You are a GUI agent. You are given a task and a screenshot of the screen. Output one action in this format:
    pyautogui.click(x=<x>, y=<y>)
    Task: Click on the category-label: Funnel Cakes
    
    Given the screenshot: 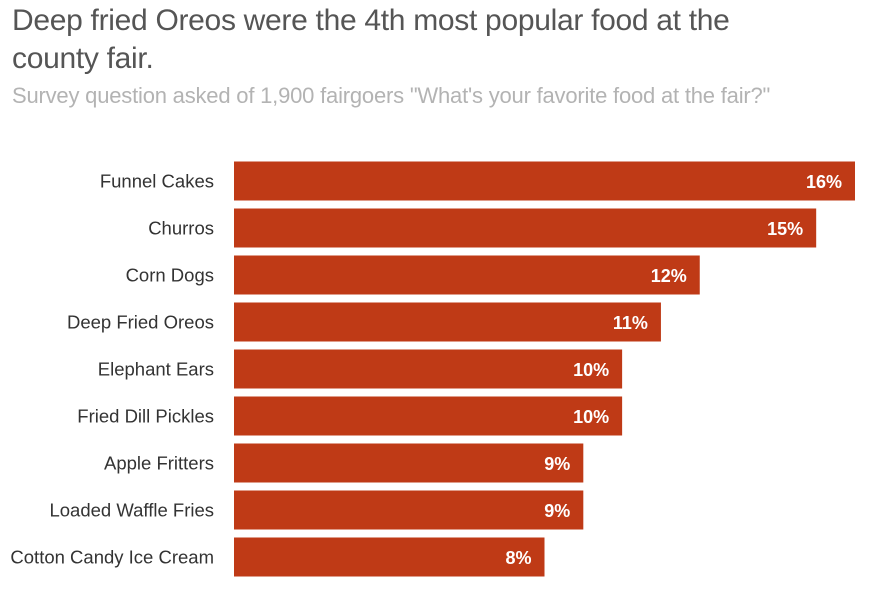 What is the action you would take?
    pyautogui.click(x=157, y=181)
    